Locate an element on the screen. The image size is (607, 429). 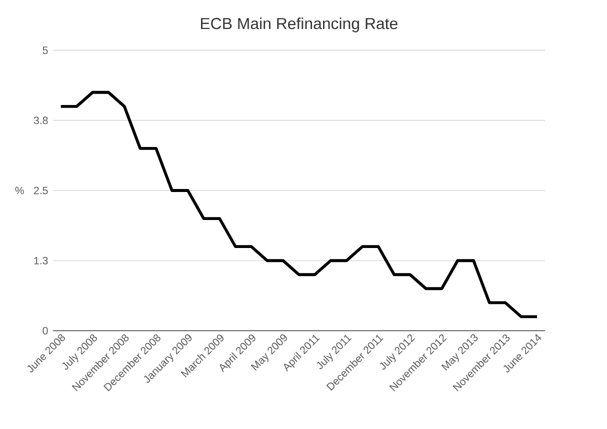
y-tick-label: 2.5 is located at coordinates (41, 190).